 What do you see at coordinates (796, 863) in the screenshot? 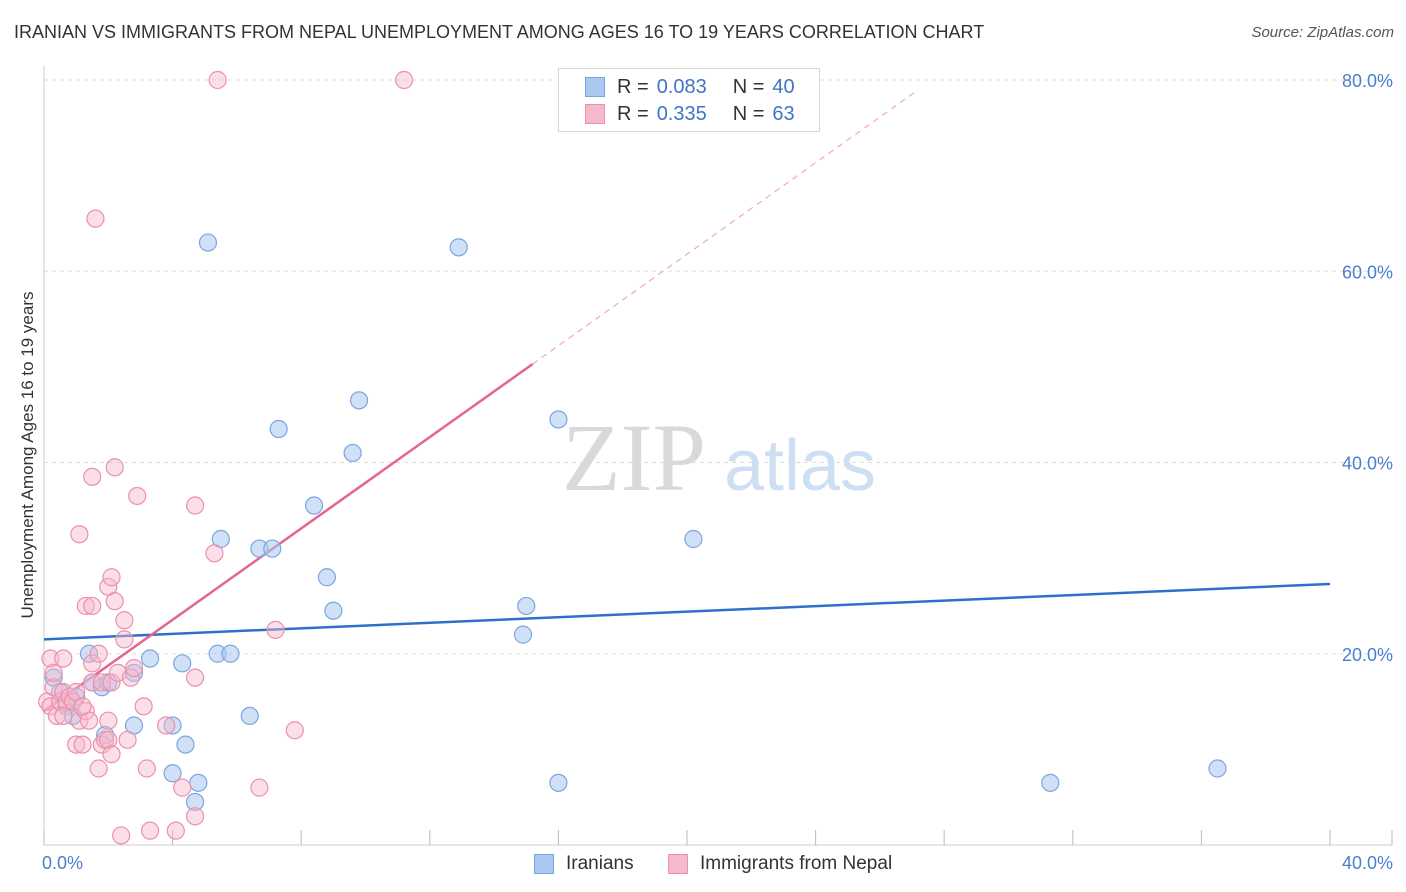
I see `bottom-legend-label-nepal: Immigrants from Nepal` at bounding box center [796, 863].